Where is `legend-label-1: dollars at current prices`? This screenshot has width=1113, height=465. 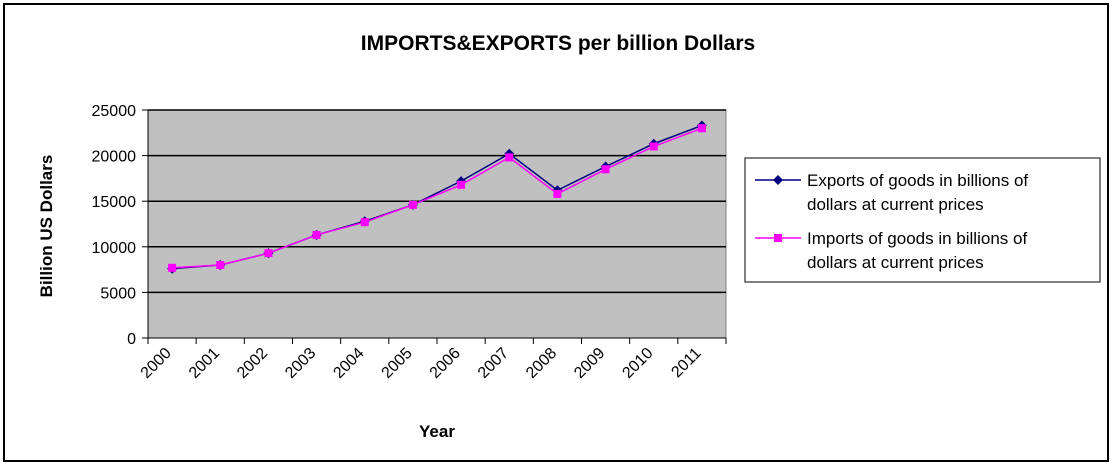
legend-label-1: dollars at current prices is located at coordinates (895, 262).